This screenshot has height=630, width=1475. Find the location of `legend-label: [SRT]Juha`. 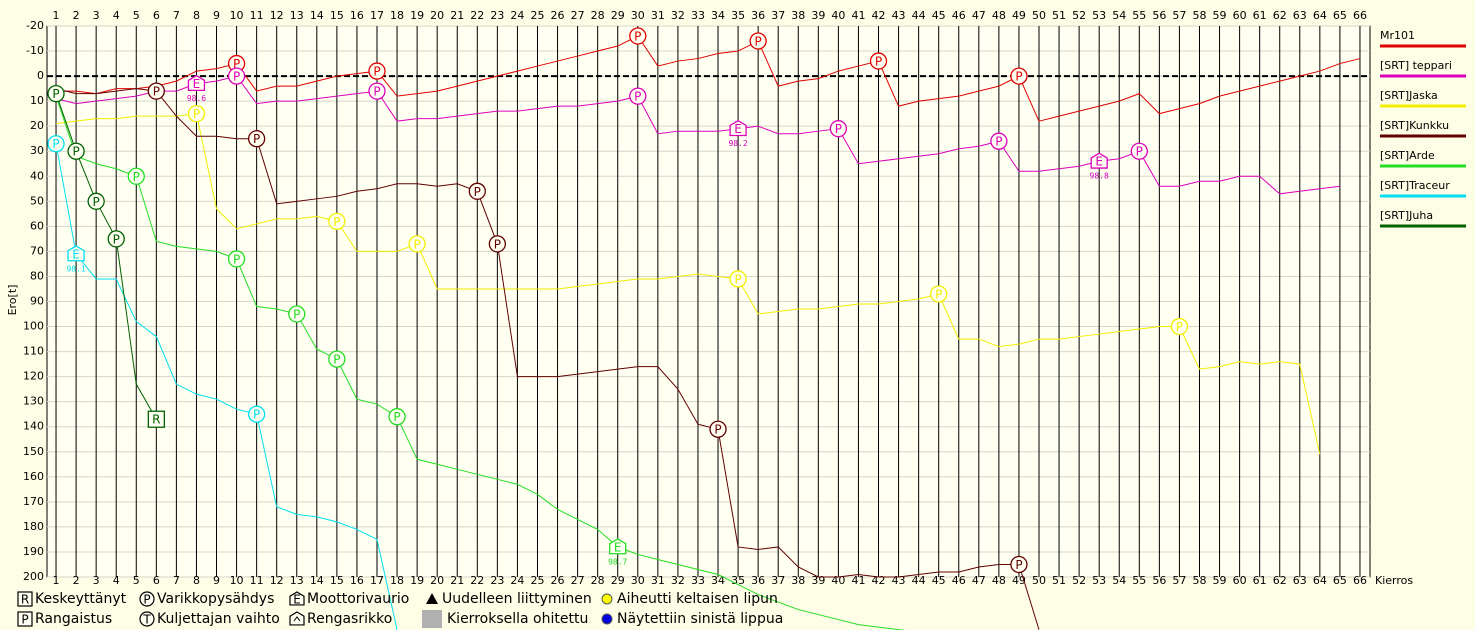

legend-label: [SRT]Juha is located at coordinates (1406, 215).